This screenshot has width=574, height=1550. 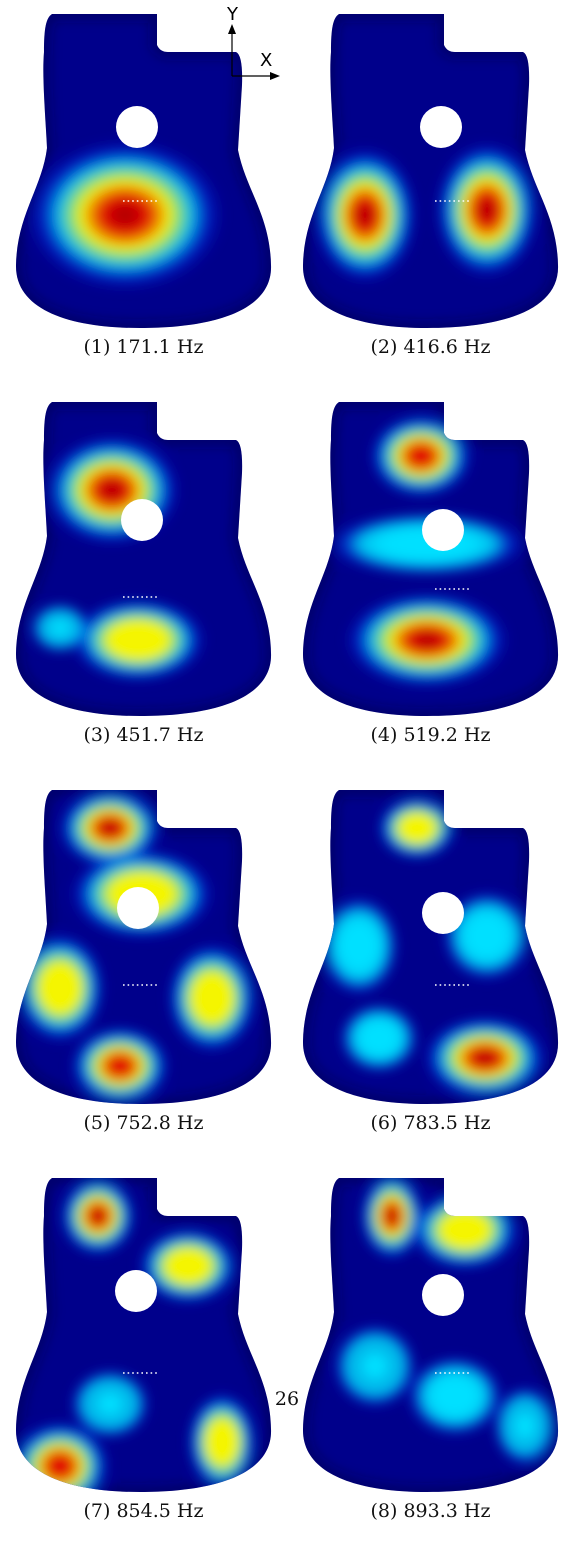 I want to click on mode-shape-plot: YX, so click(x=147, y=166).